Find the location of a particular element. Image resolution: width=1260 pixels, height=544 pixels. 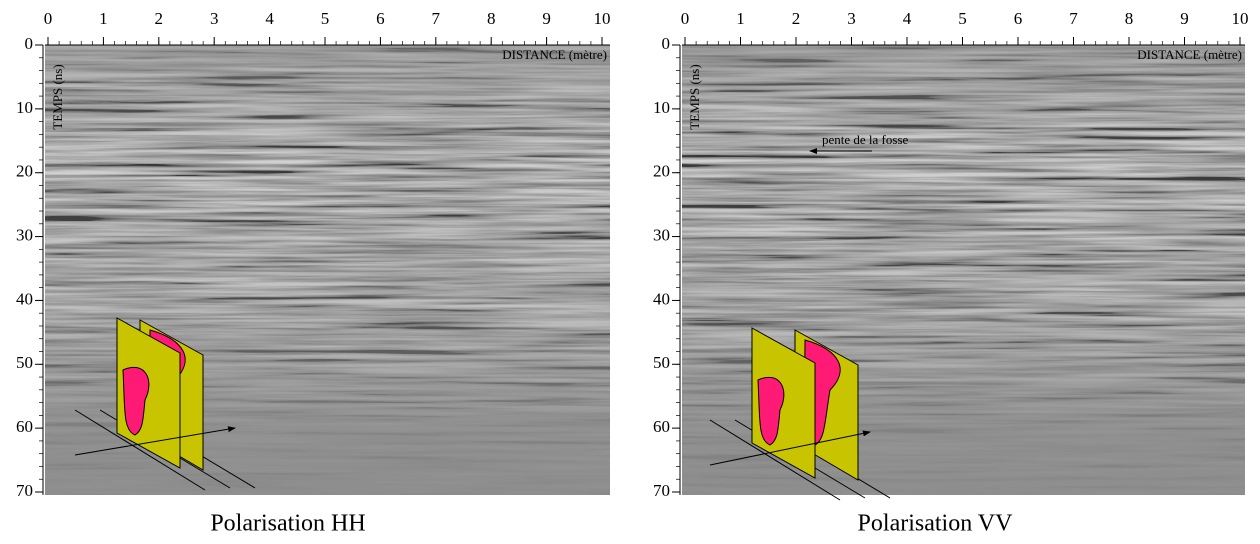

caption: Polarisation VV is located at coordinates (936, 524).